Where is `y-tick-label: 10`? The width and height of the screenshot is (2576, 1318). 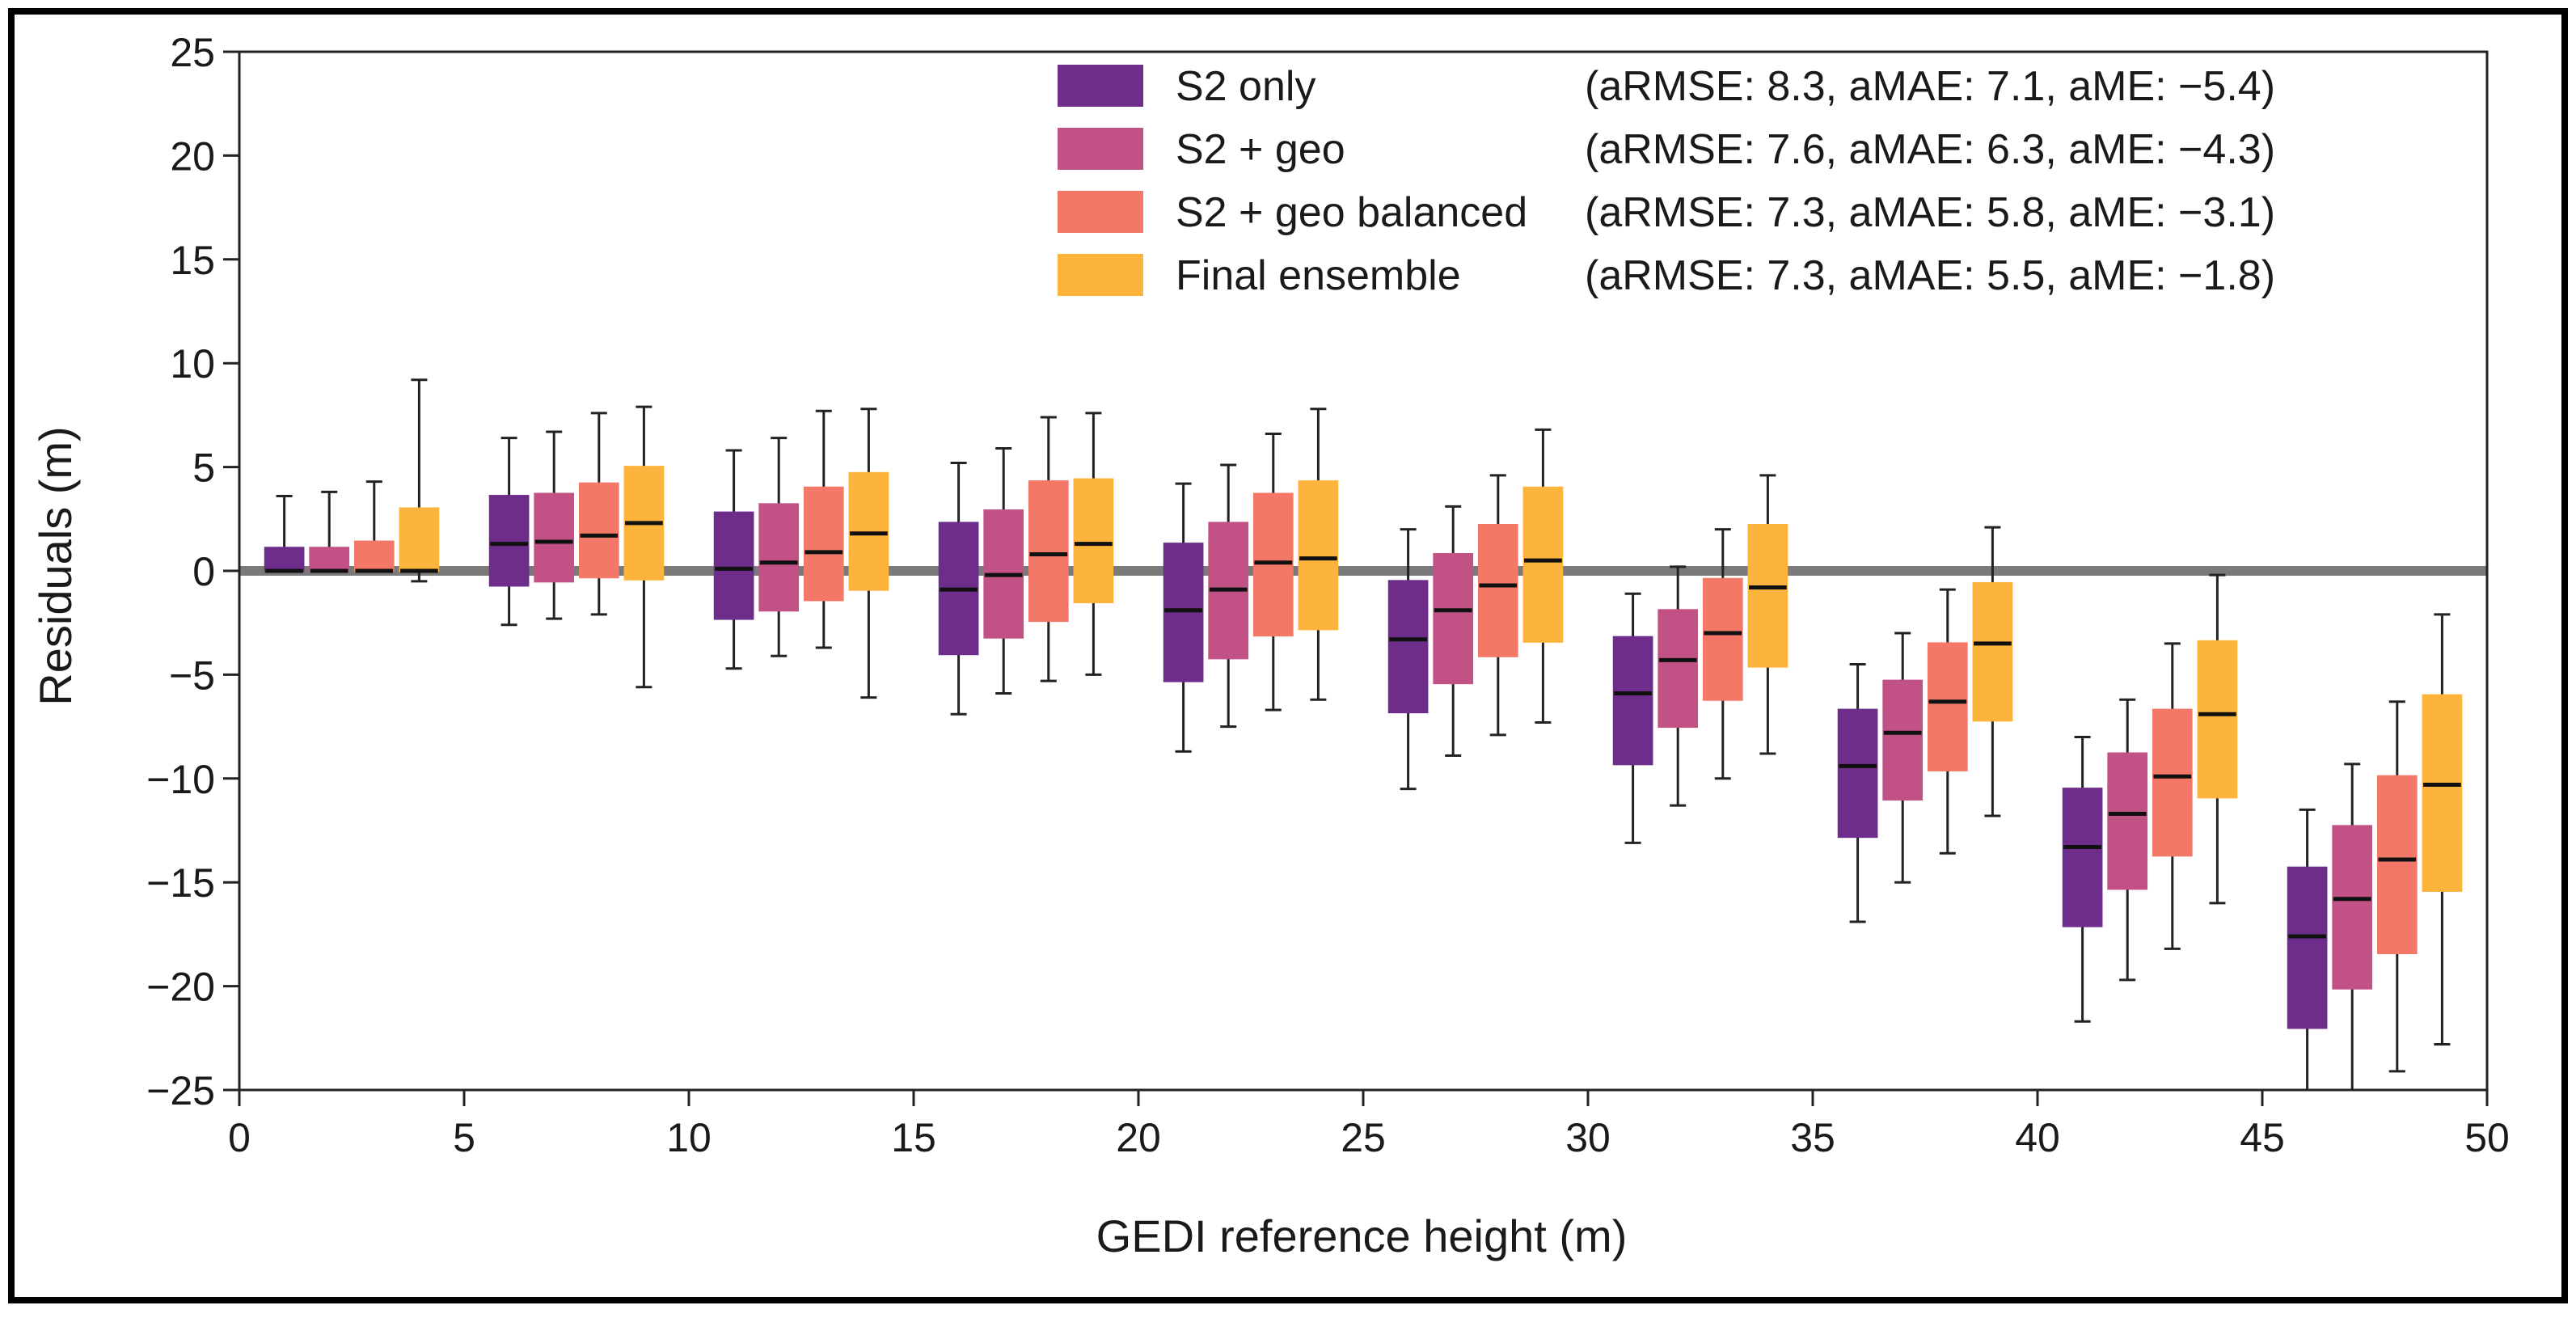
y-tick-label: 10 is located at coordinates (192, 364).